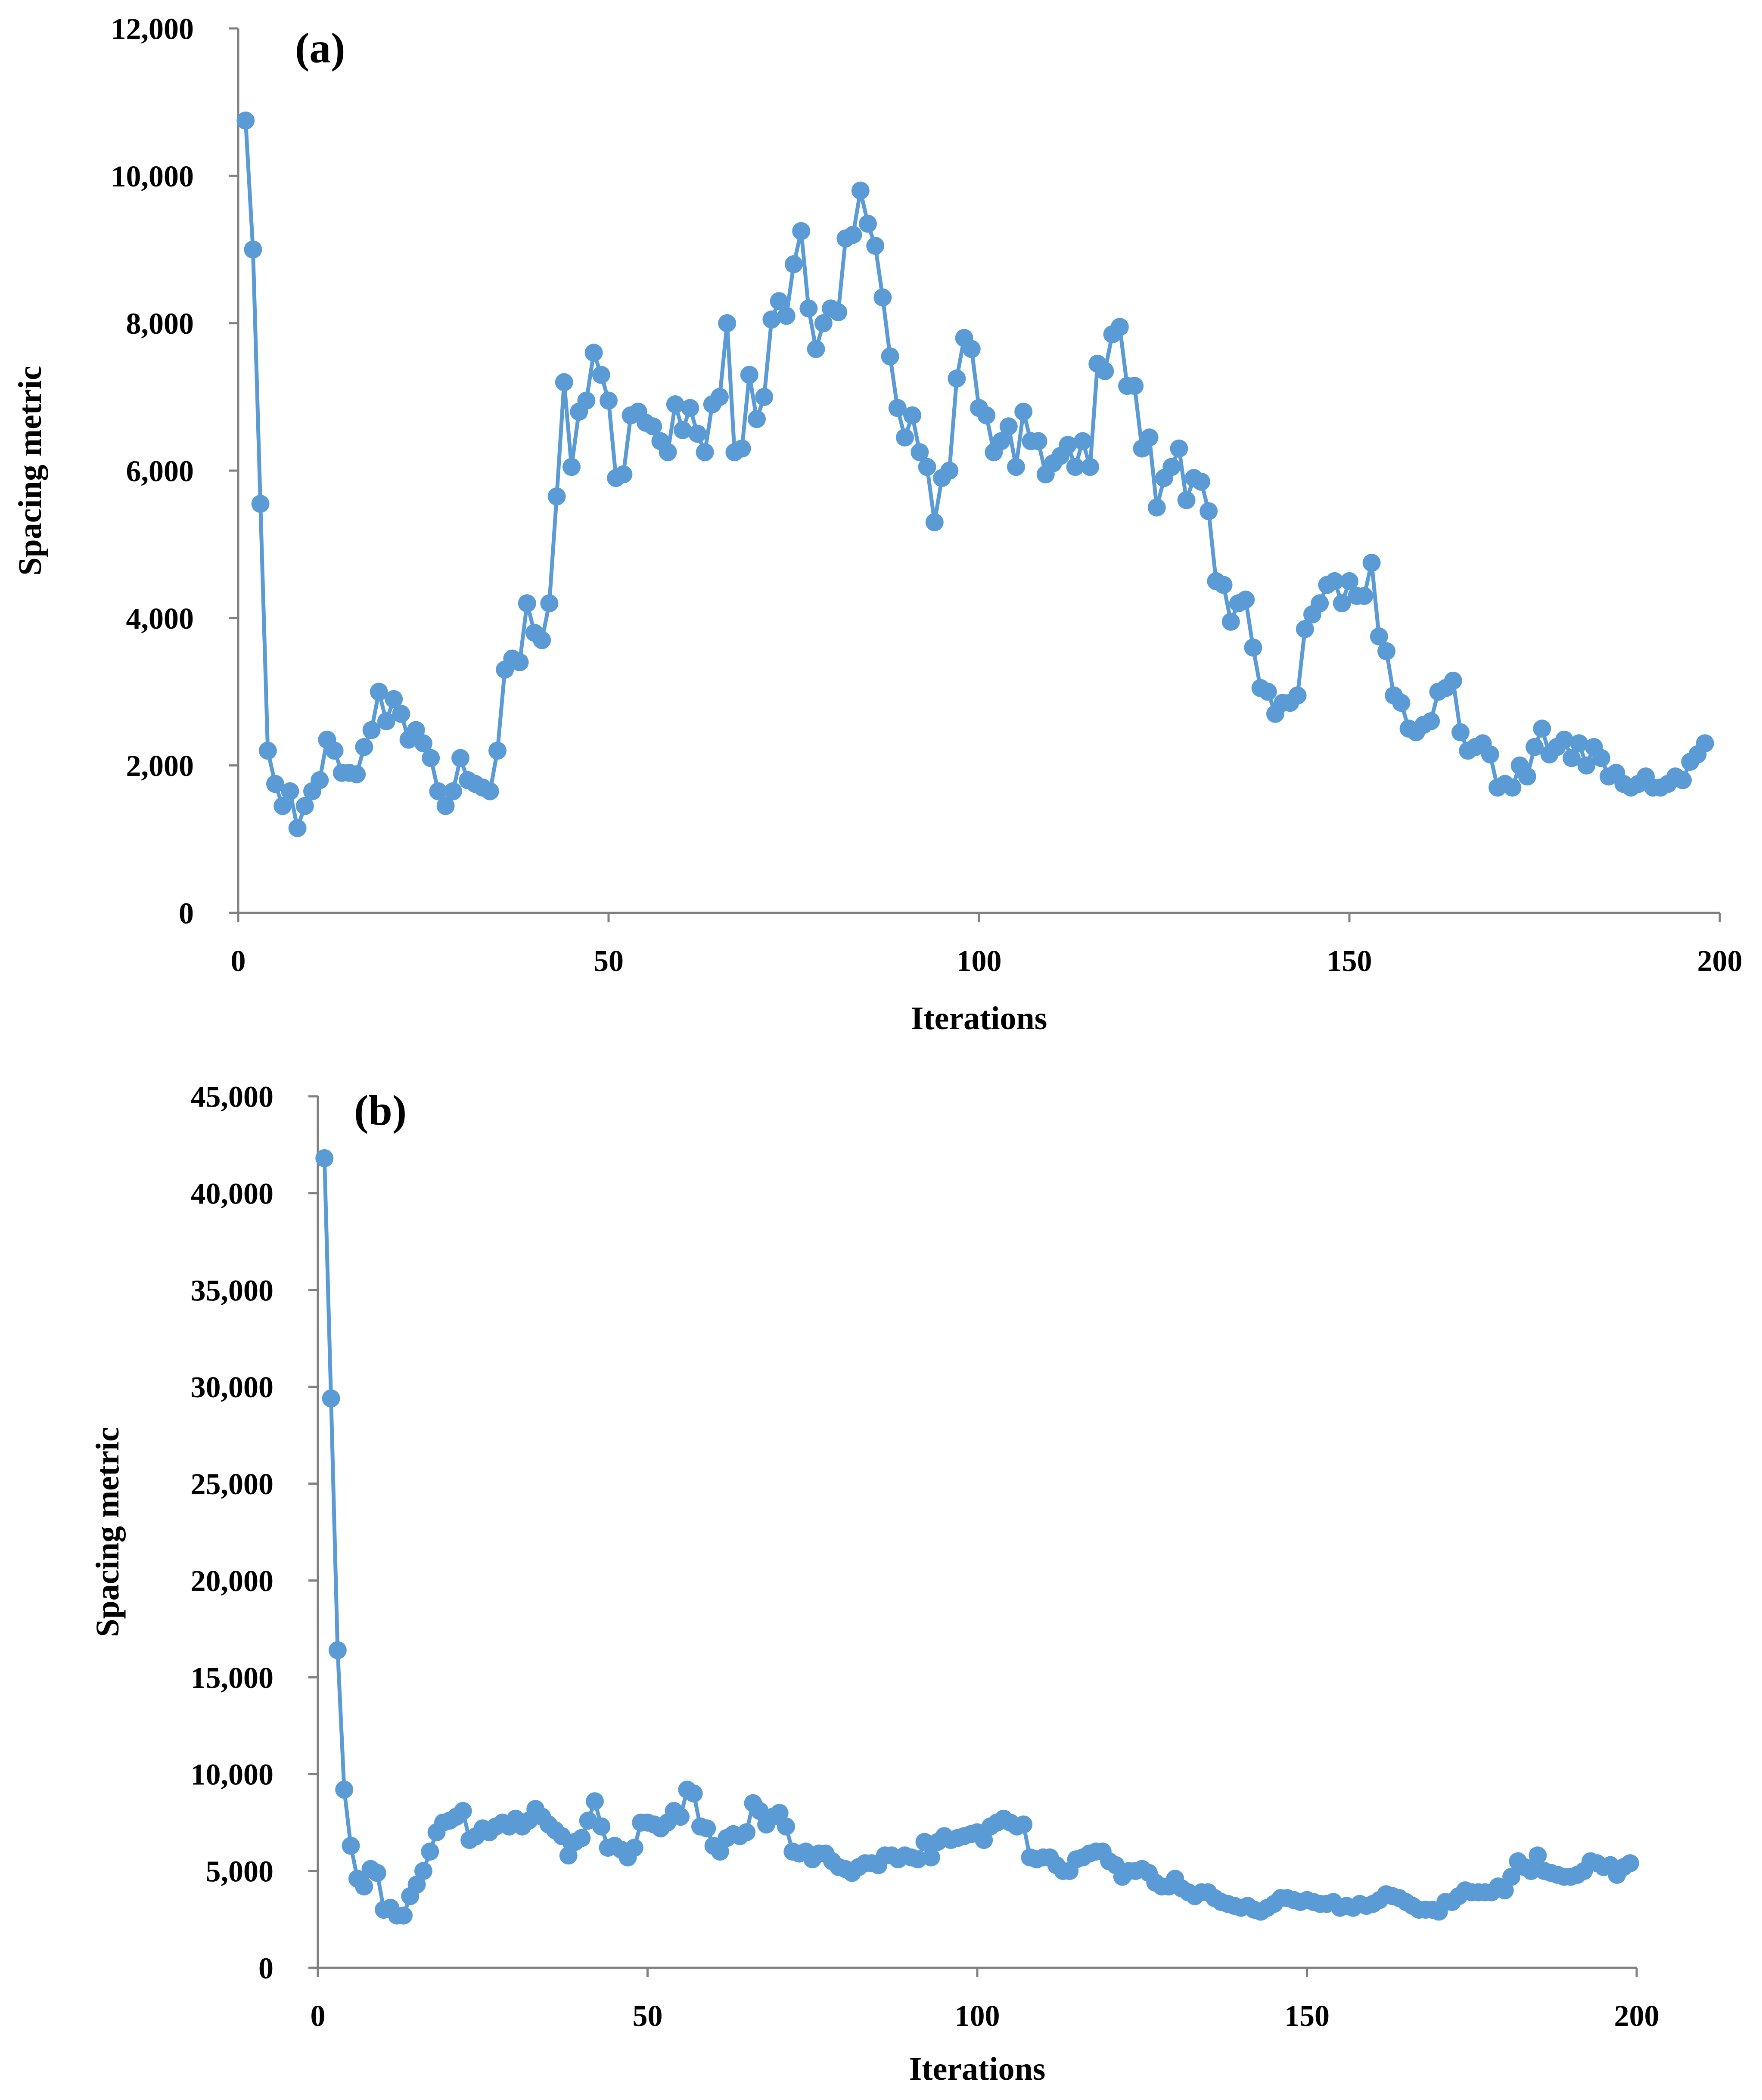 The height and width of the screenshot is (2100, 1762). Describe the element at coordinates (232, 1775) in the screenshot. I see `y-tick-label: 10,000` at that location.